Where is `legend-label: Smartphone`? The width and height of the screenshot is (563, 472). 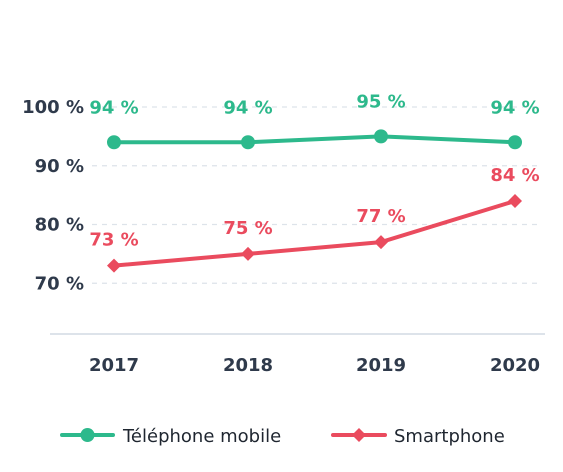
legend-label: Smartphone is located at coordinates (449, 436).